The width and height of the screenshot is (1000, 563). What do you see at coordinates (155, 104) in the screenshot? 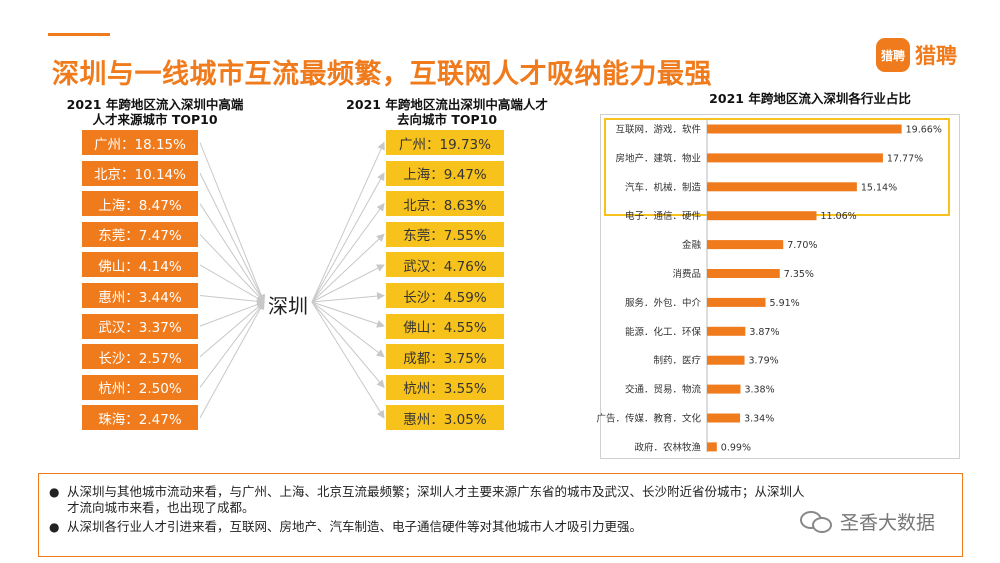
I see `inflow-title-line-1: 2021 年跨地区流入深圳中高端` at bounding box center [155, 104].